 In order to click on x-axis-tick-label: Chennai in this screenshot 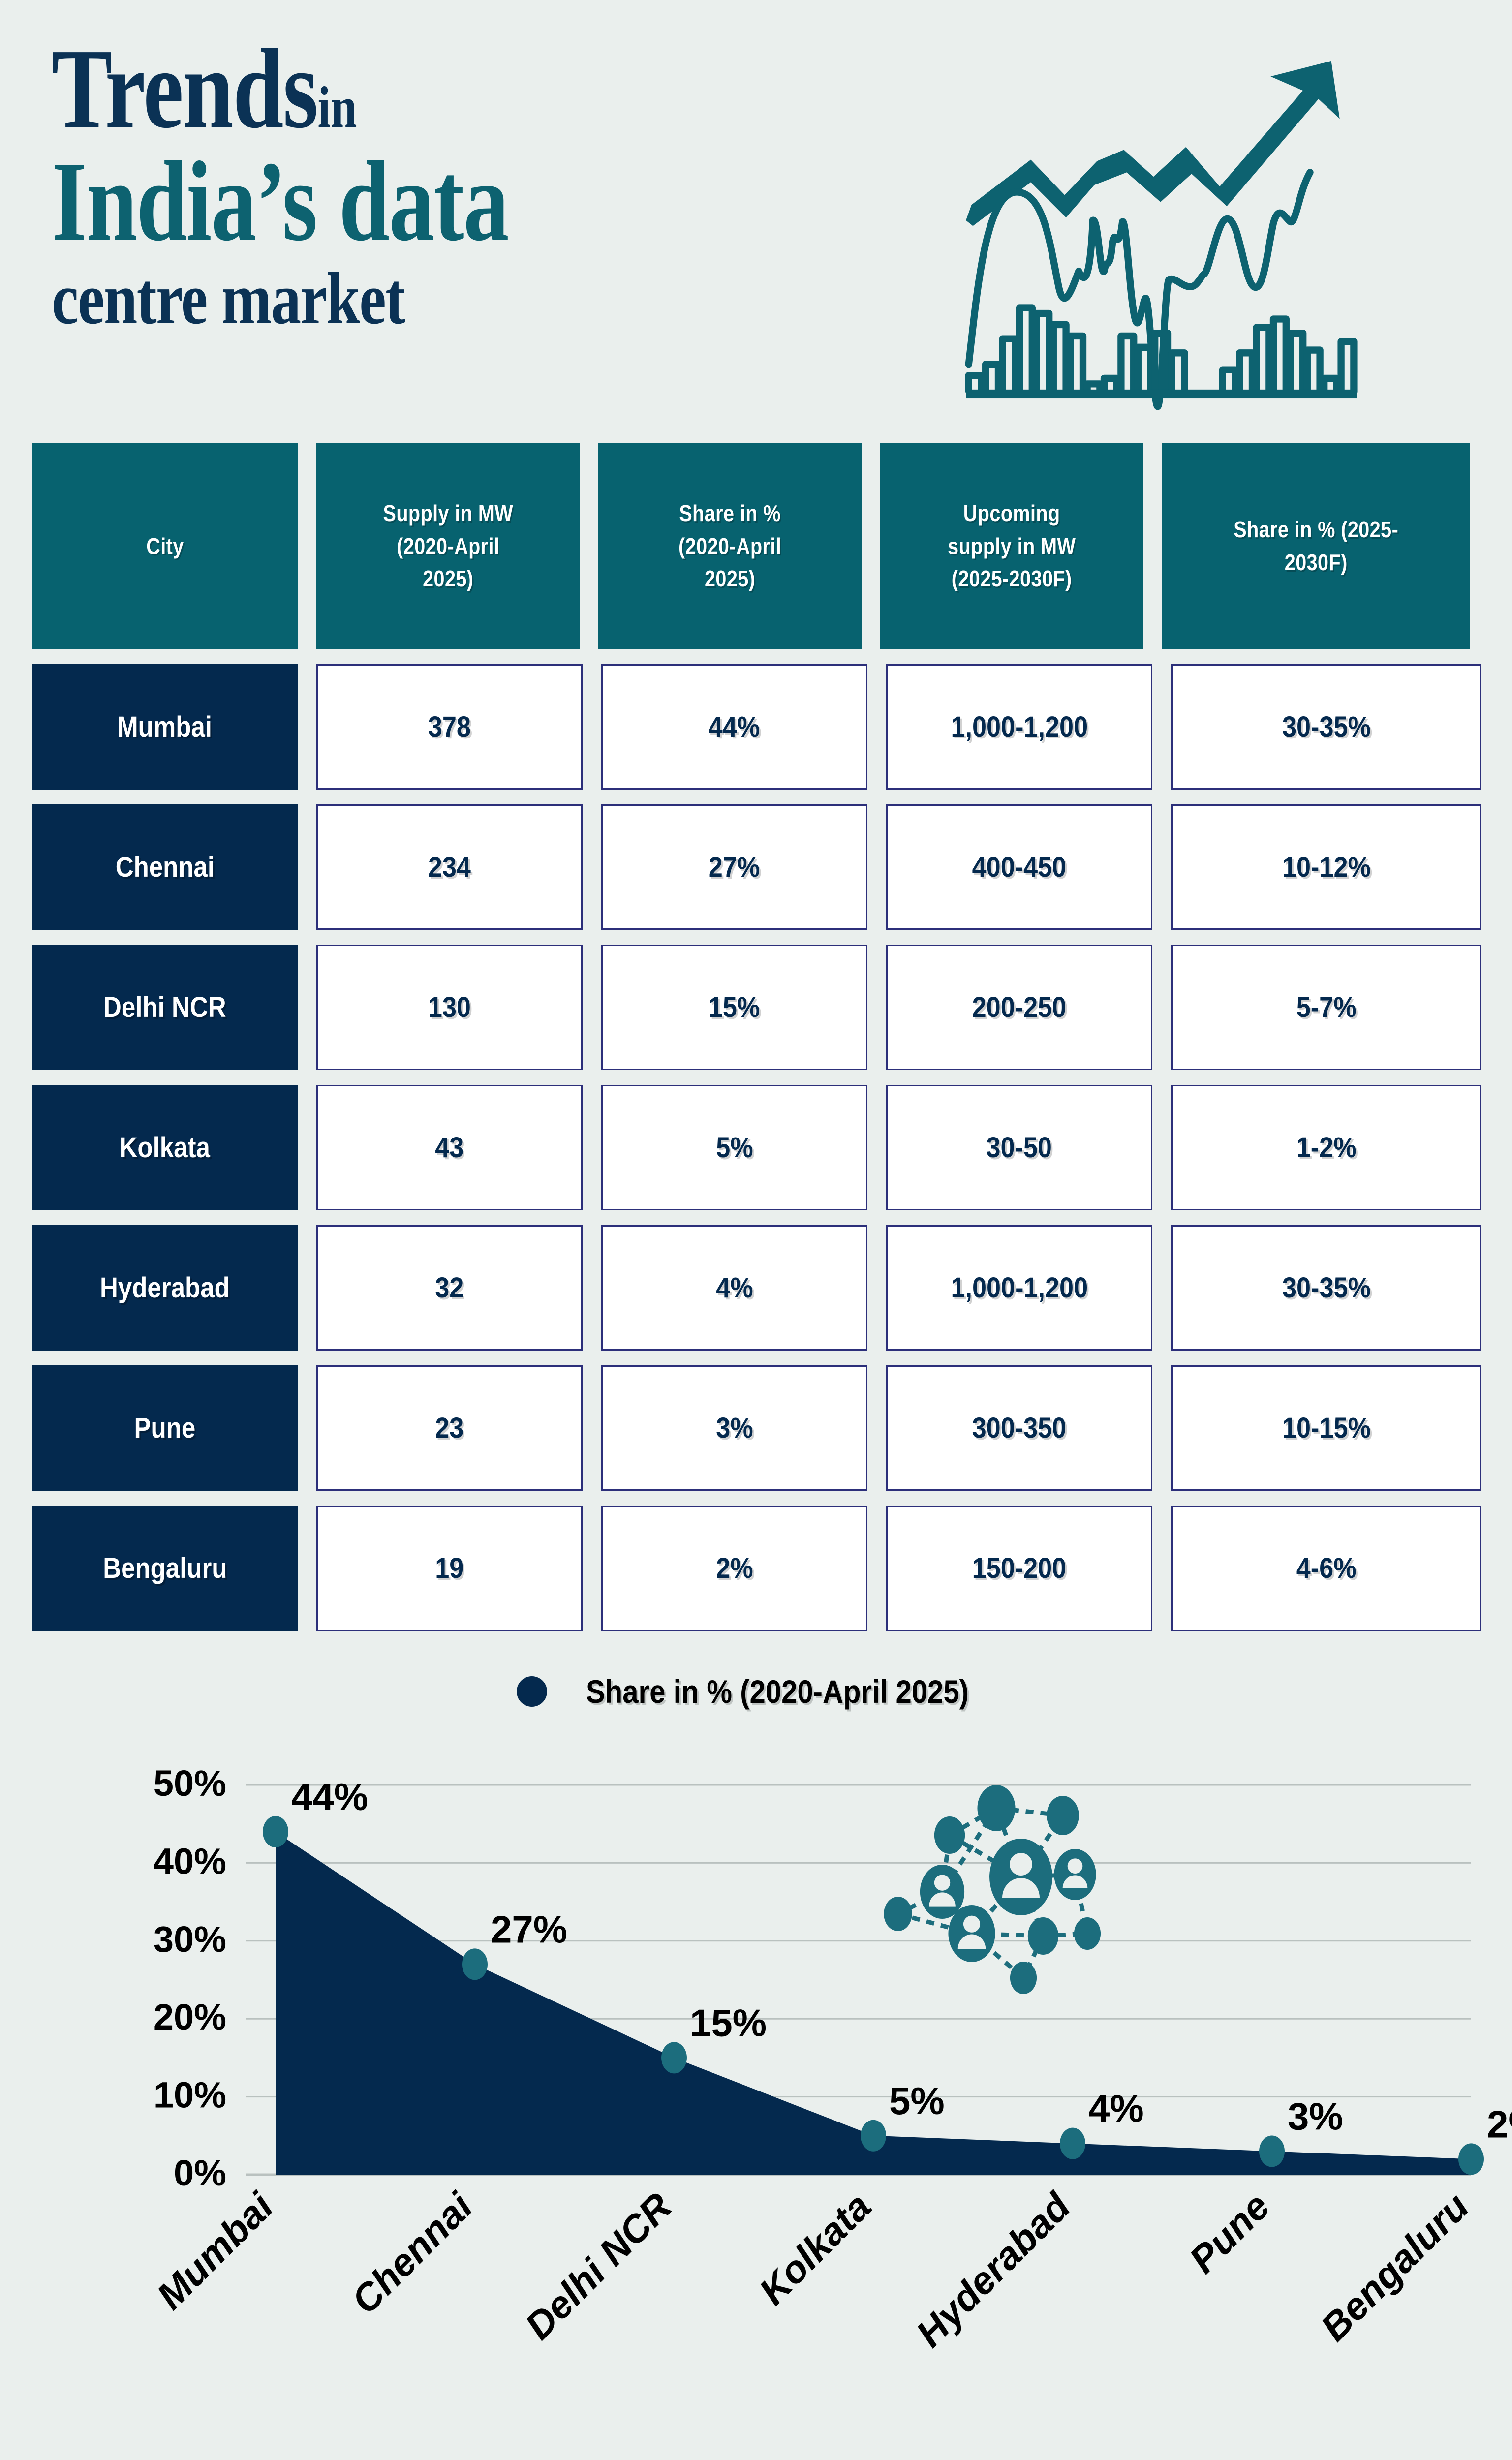, I will do `click(412, 2253)`.